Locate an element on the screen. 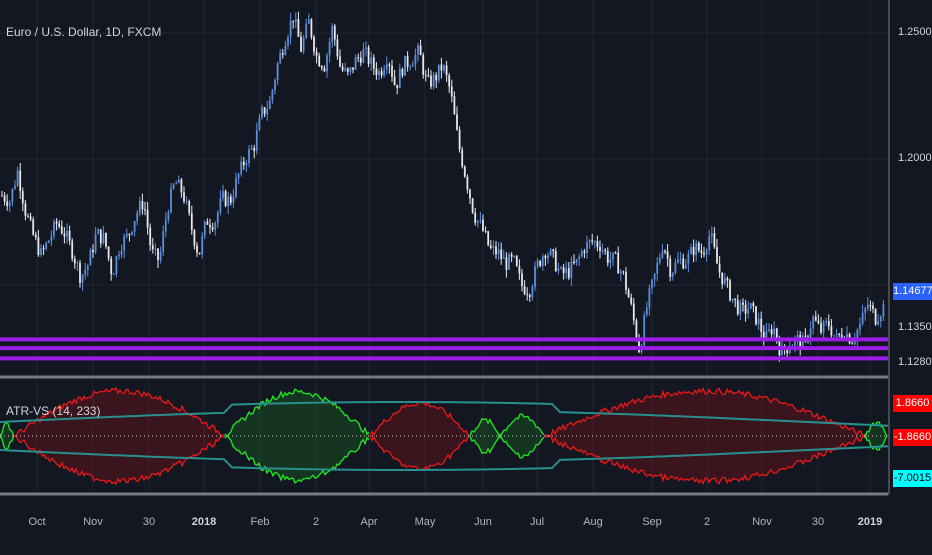 The image size is (932, 555). x-tick-label: Nov is located at coordinates (93, 522).